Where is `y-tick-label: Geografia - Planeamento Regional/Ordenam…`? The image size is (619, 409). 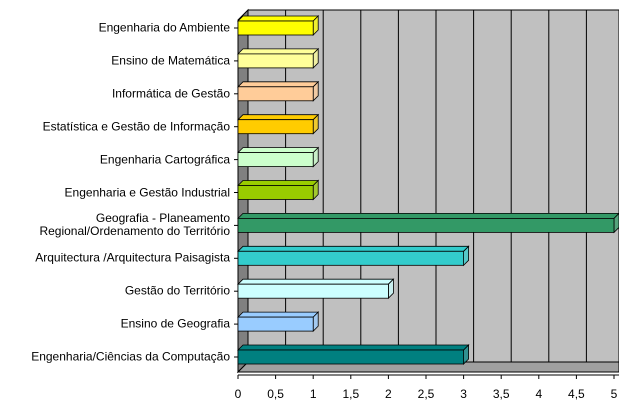 y-tick-label: Geografia - Planeamento Regional/Ordenam… is located at coordinates (134, 225).